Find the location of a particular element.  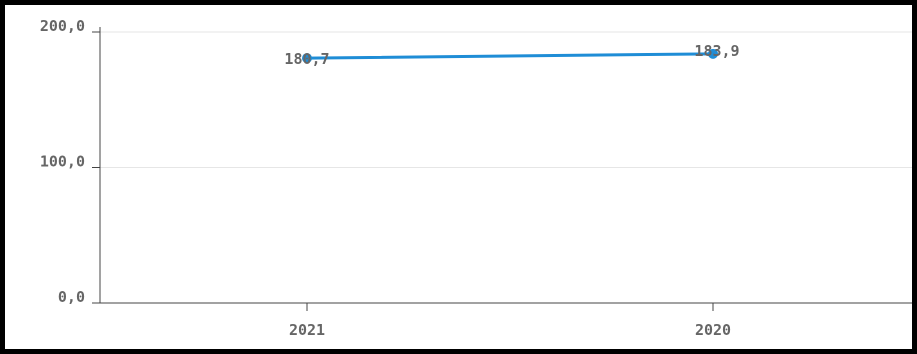

y-tick-label: 0,0 is located at coordinates (71, 297).